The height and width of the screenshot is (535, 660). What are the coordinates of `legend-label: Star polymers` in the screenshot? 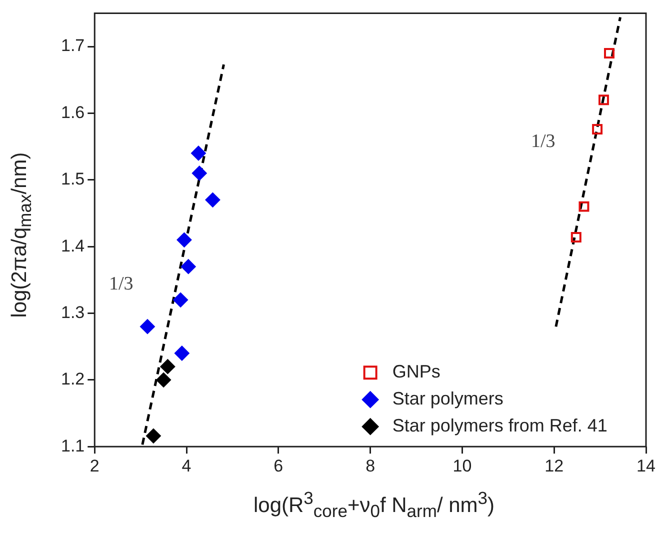 It's located at (448, 398).